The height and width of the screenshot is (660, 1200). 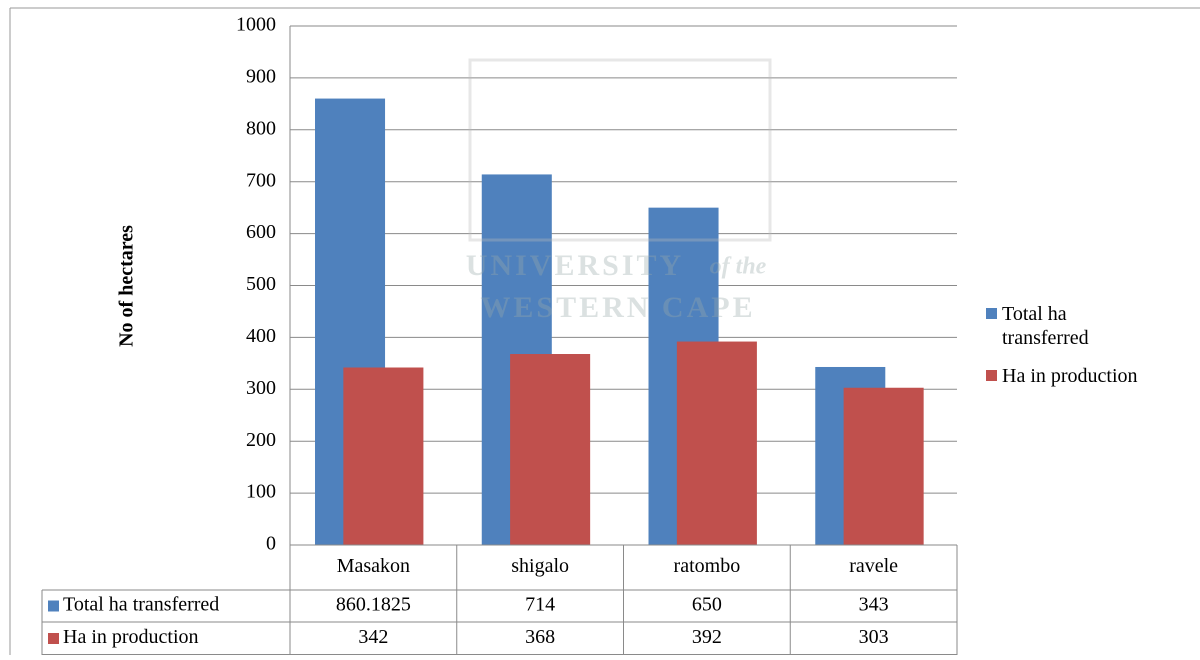 What do you see at coordinates (738, 267) in the screenshot?
I see `watermark-text: of the` at bounding box center [738, 267].